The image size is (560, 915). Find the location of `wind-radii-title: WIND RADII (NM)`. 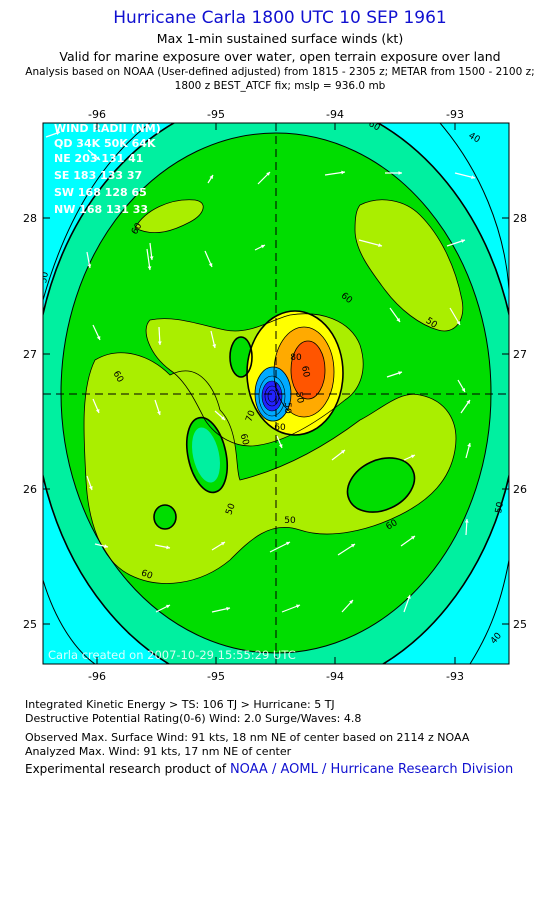

wind-radii-title: WIND RADII (NM) is located at coordinates (107, 128).